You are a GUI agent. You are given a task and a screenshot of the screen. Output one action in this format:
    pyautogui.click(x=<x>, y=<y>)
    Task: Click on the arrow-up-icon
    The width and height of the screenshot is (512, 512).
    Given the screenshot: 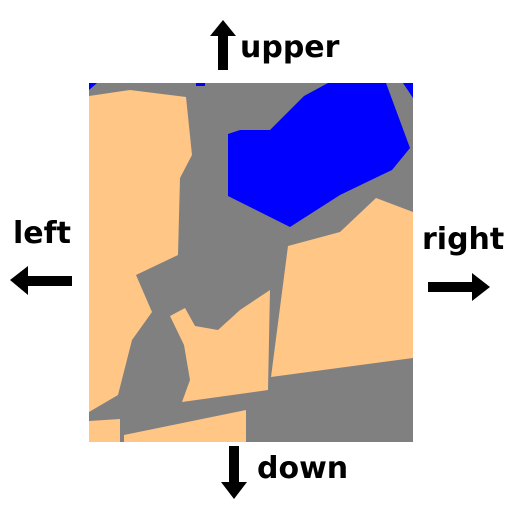 What is the action you would take?
    pyautogui.click(x=223, y=45)
    